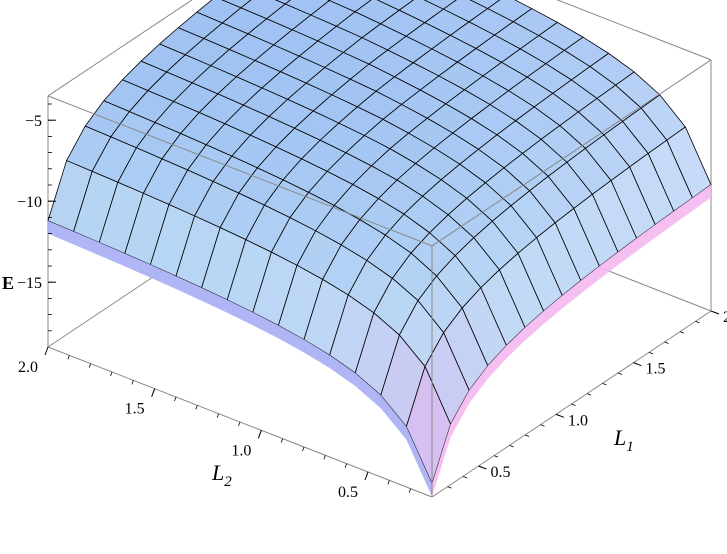 The height and width of the screenshot is (554, 727). I want to click on x-tick-label: 0.5, so click(501, 472).